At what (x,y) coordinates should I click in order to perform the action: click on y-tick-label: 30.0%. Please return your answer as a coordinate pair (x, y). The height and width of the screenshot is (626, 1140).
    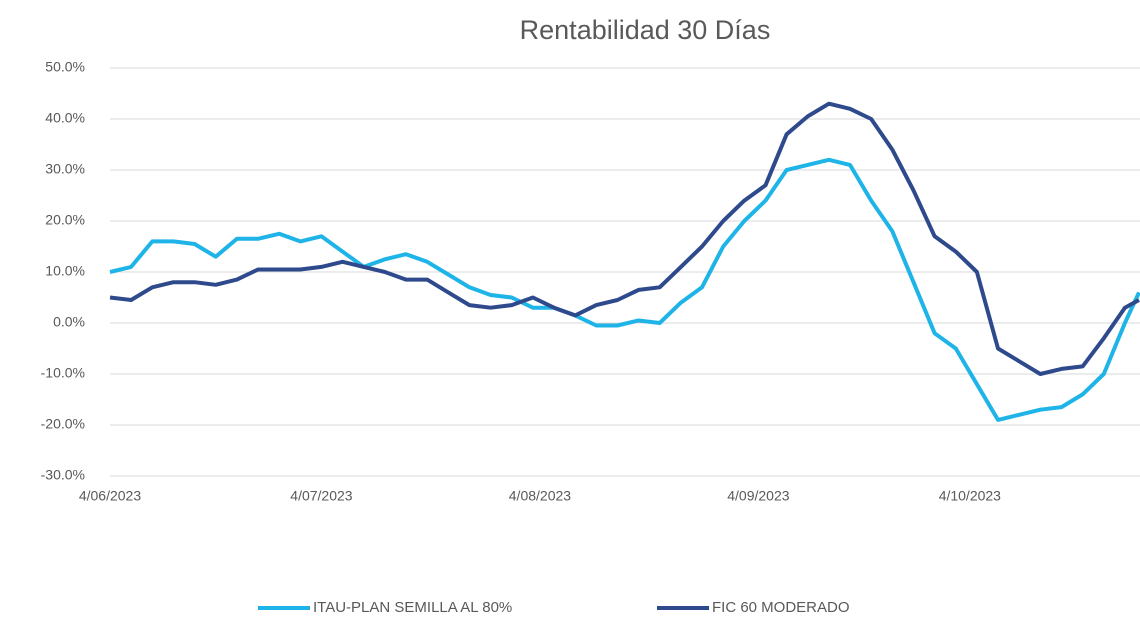
    Looking at the image, I should click on (65, 169).